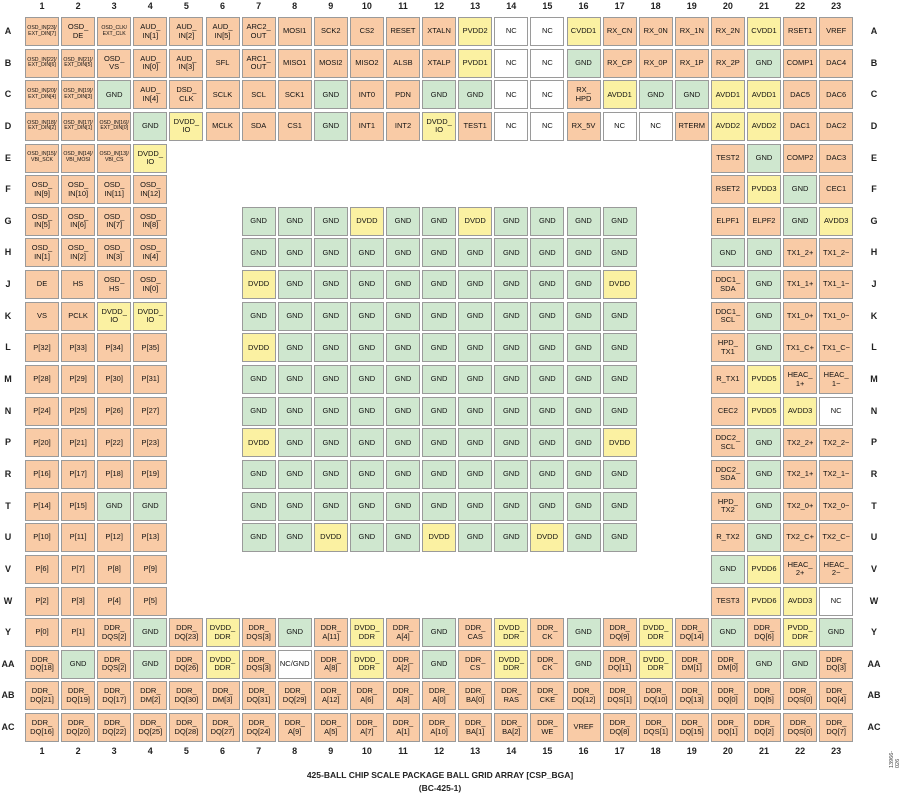 This screenshot has width=900, height=797. Describe the element at coordinates (78, 158) in the screenshot. I see `ball: OSD_IN[14]/VBI_MOSI` at that location.